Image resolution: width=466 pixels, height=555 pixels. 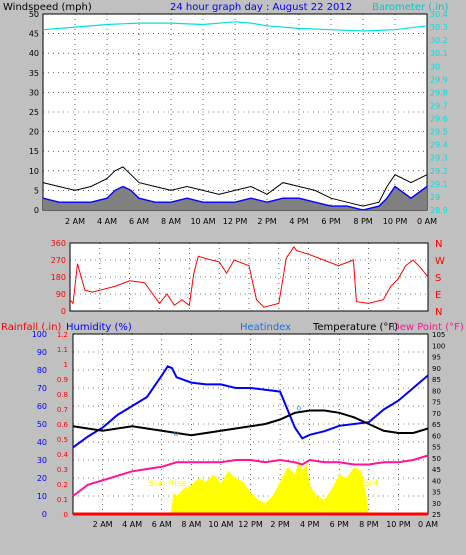 What do you see at coordinates (439, 105) in the screenshot?
I see `barometer-y-tick: 29.7` at bounding box center [439, 105].